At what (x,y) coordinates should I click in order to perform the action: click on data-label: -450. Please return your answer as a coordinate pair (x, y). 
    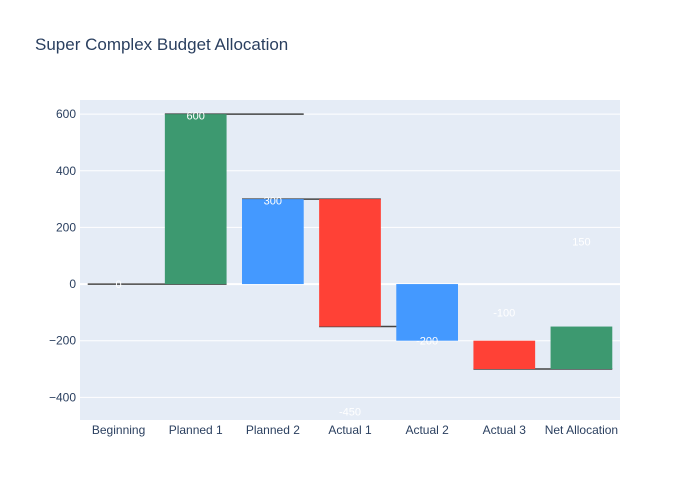
    Looking at the image, I should click on (350, 413).